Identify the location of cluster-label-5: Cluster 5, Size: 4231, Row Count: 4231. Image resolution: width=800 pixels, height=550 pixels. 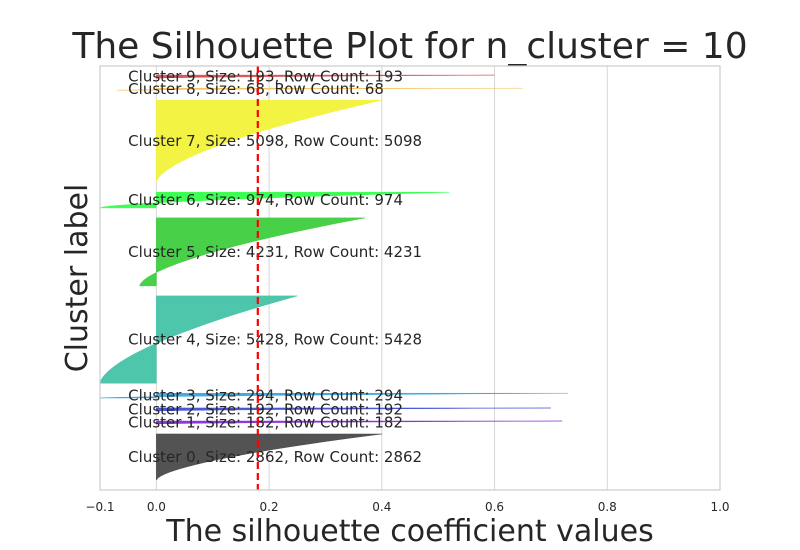
(275, 252).